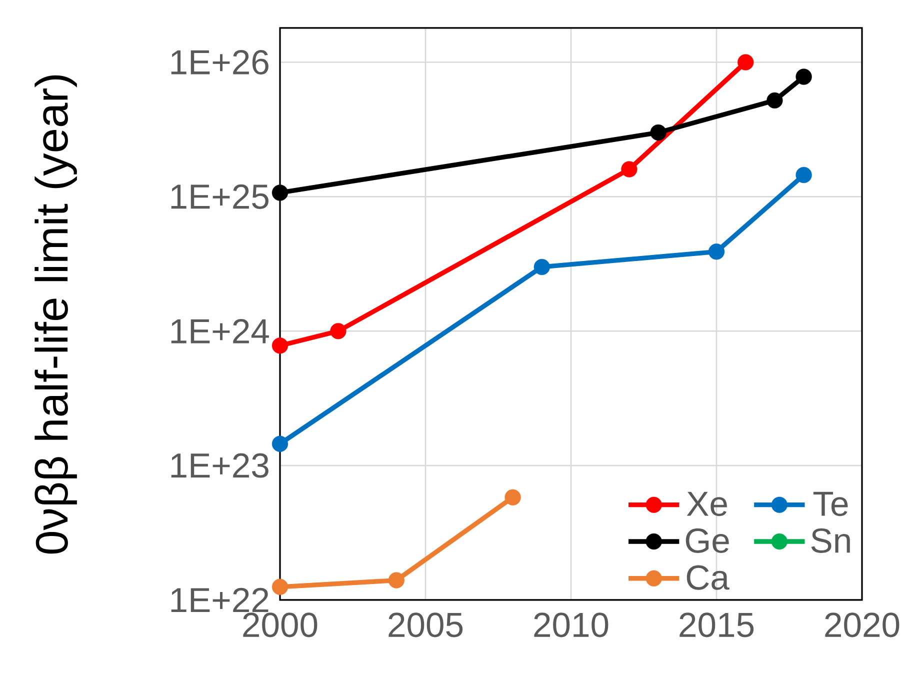 The width and height of the screenshot is (917, 680). I want to click on y-axis-title: 0νββ half-life limit (year), so click(55, 314).